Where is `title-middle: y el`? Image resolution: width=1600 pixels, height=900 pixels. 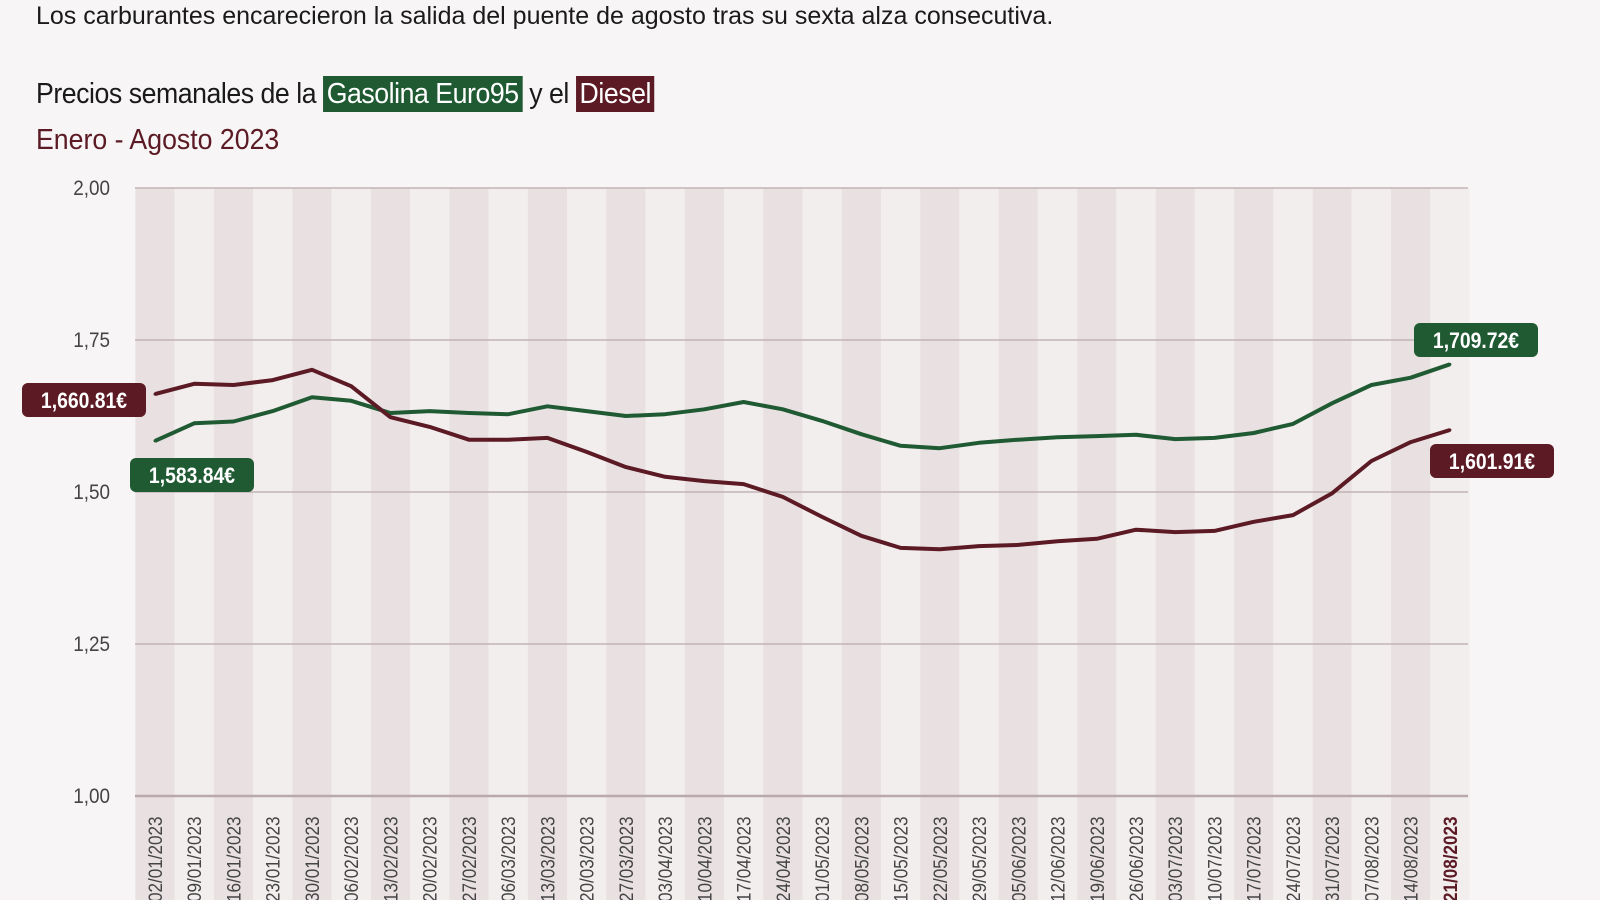
title-middle: y el is located at coordinates (549, 94).